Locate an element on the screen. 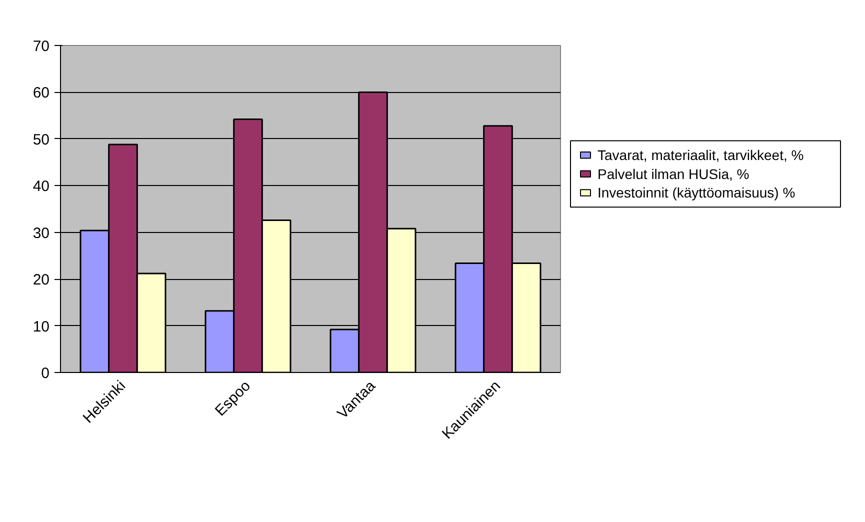 This screenshot has width=865, height=522. y-tick-label: 20 is located at coordinates (41, 280).